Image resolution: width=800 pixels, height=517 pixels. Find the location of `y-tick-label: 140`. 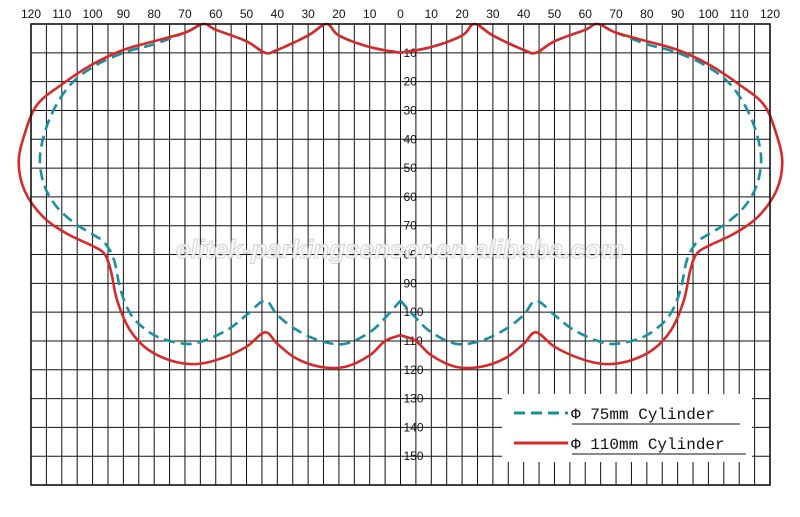

y-tick-label: 140 is located at coordinates (414, 427).